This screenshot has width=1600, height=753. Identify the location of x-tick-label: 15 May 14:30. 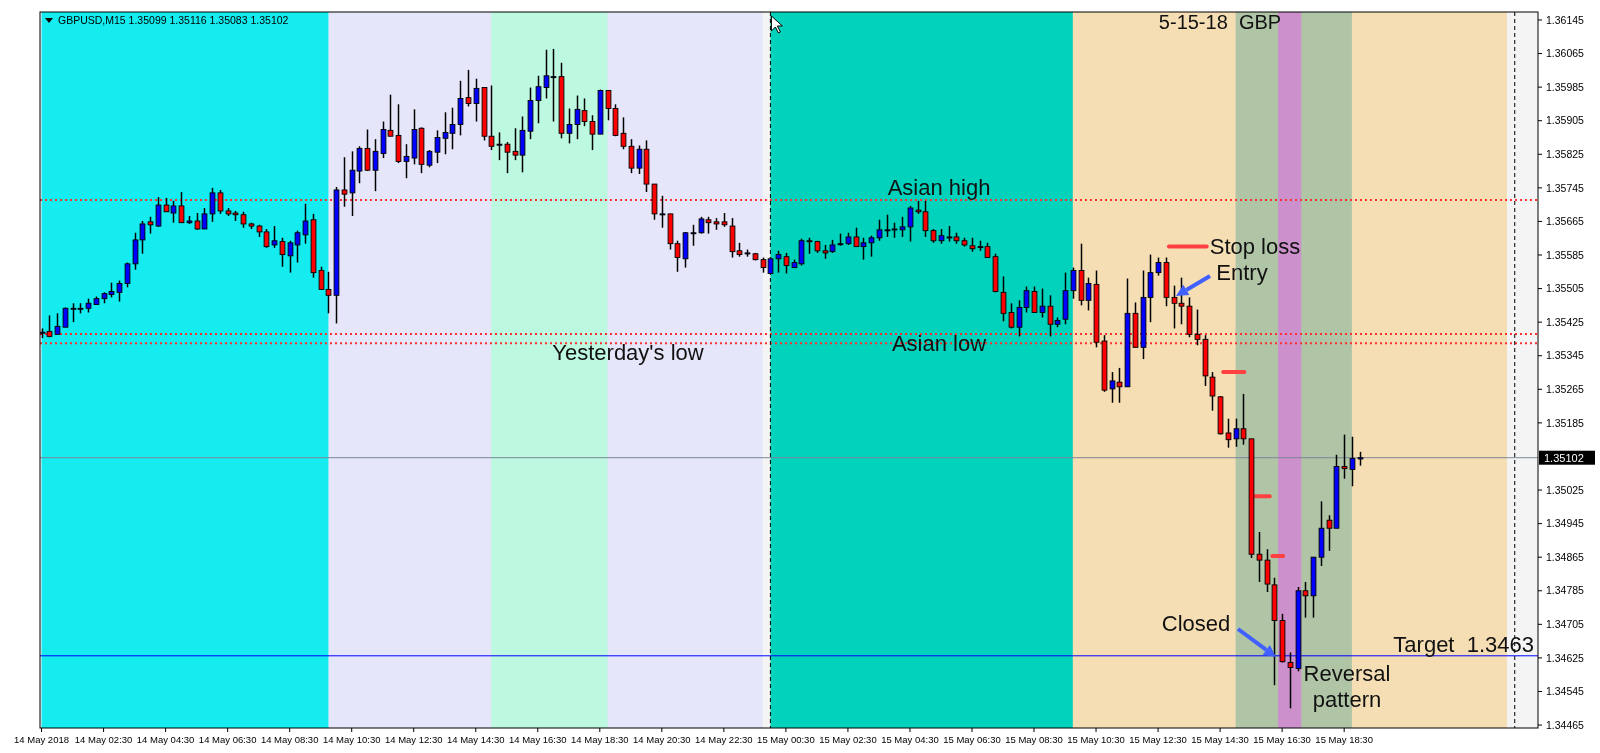
(1220, 739).